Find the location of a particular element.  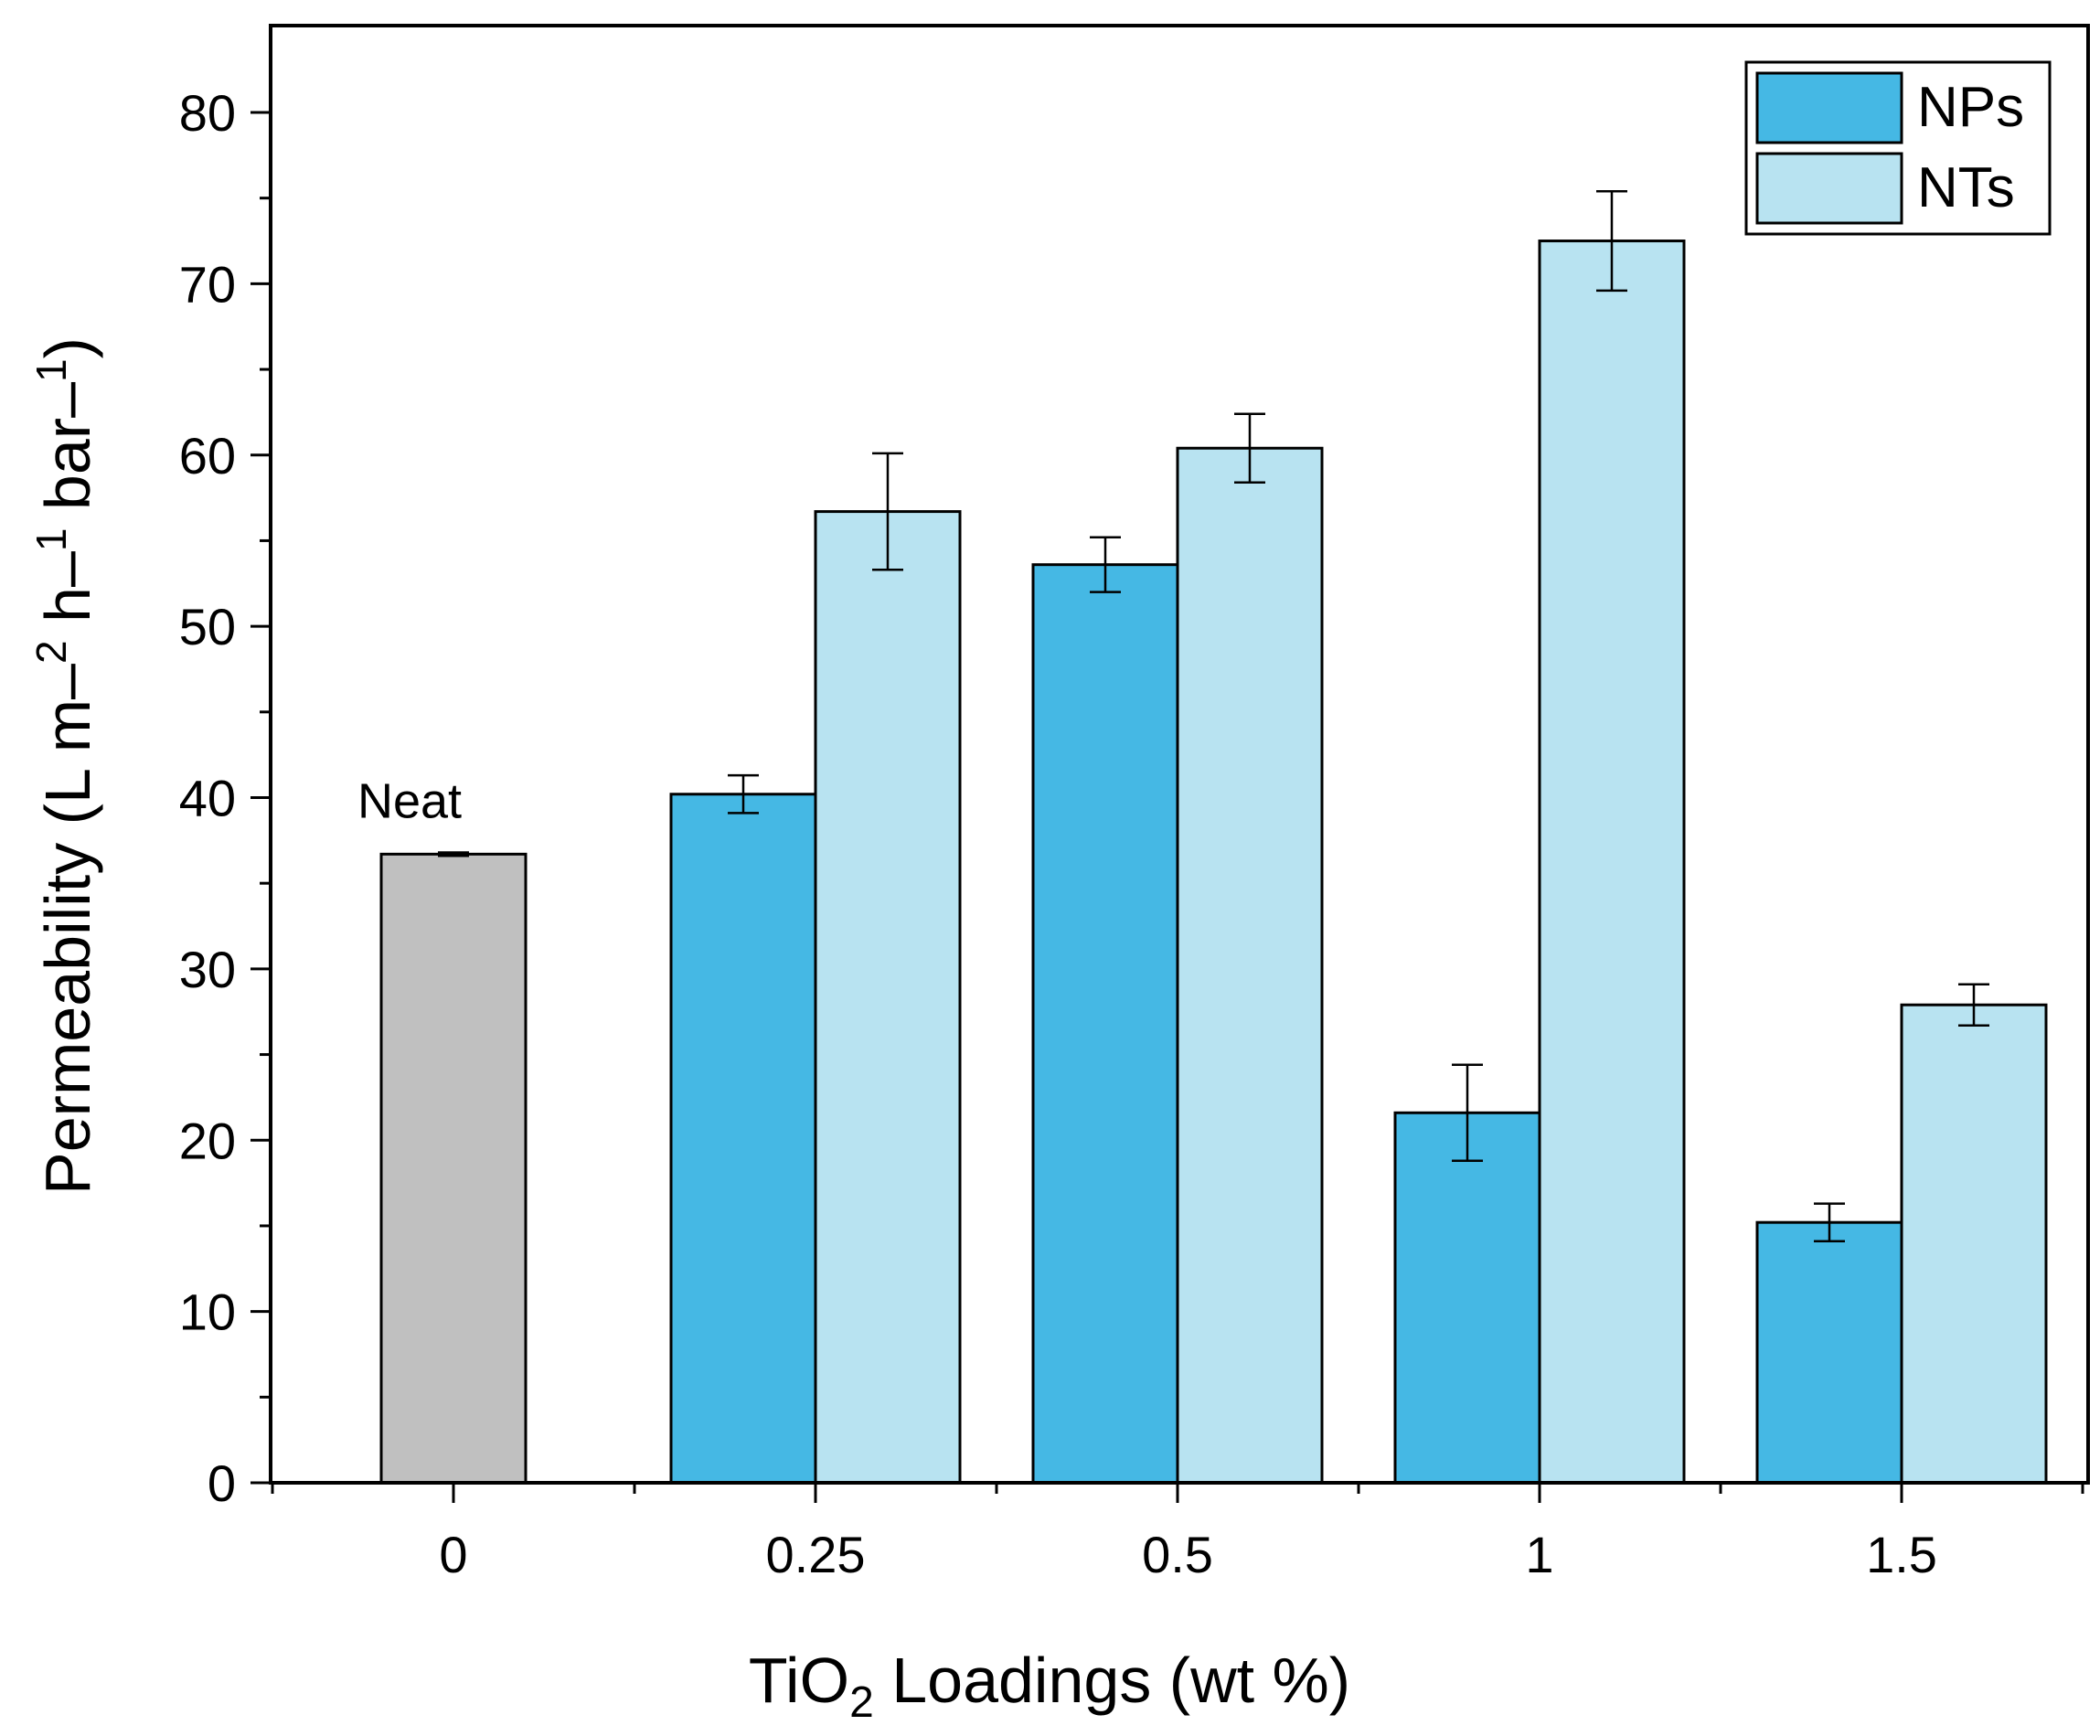

y-tick-label: 10 is located at coordinates (207, 1312).